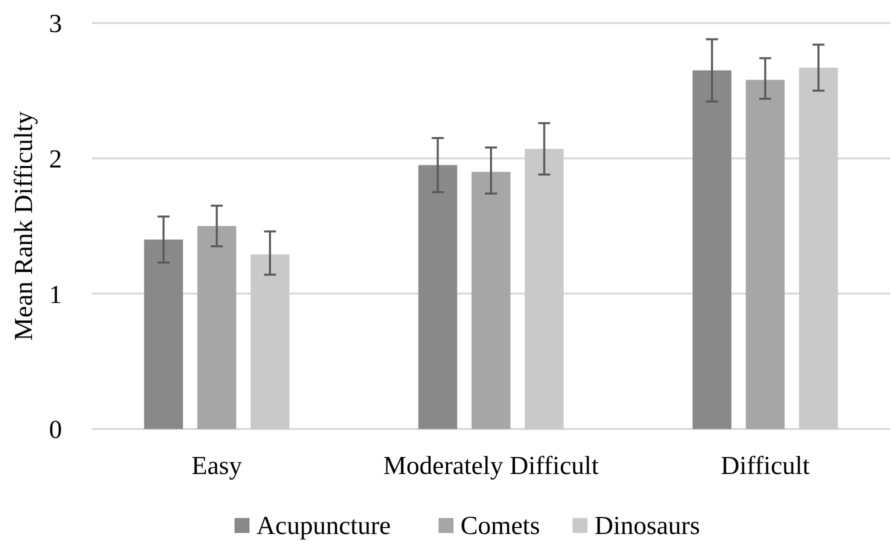 Image resolution: width=891 pixels, height=544 pixels. Describe the element at coordinates (323, 525) in the screenshot. I see `legend-label: Acupuncture` at that location.